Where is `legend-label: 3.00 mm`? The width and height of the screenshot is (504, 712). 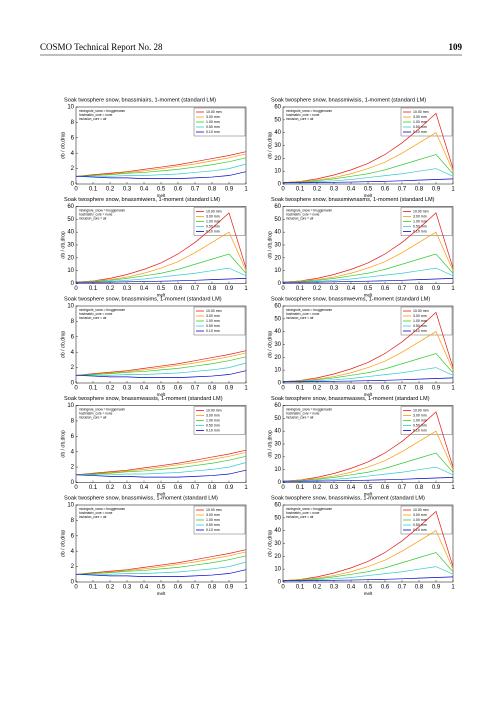
legend-label: 3.00 mm is located at coordinates (420, 515).